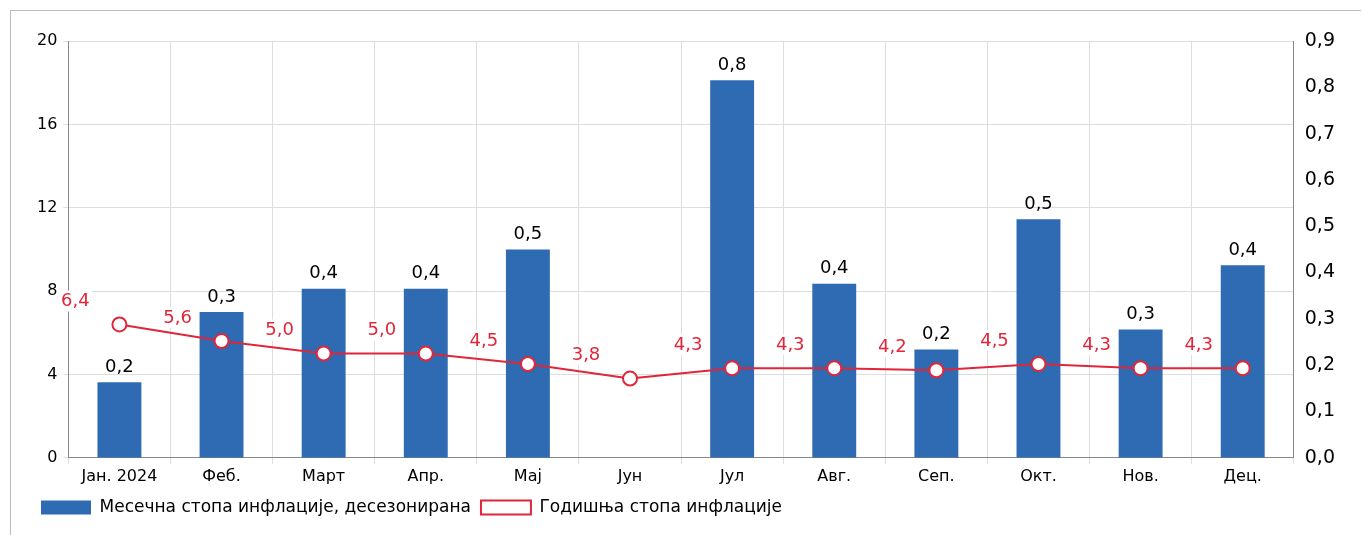 The height and width of the screenshot is (535, 1362). Describe the element at coordinates (1319, 409) in the screenshot. I see `y2-tick-label: 0,1` at that location.